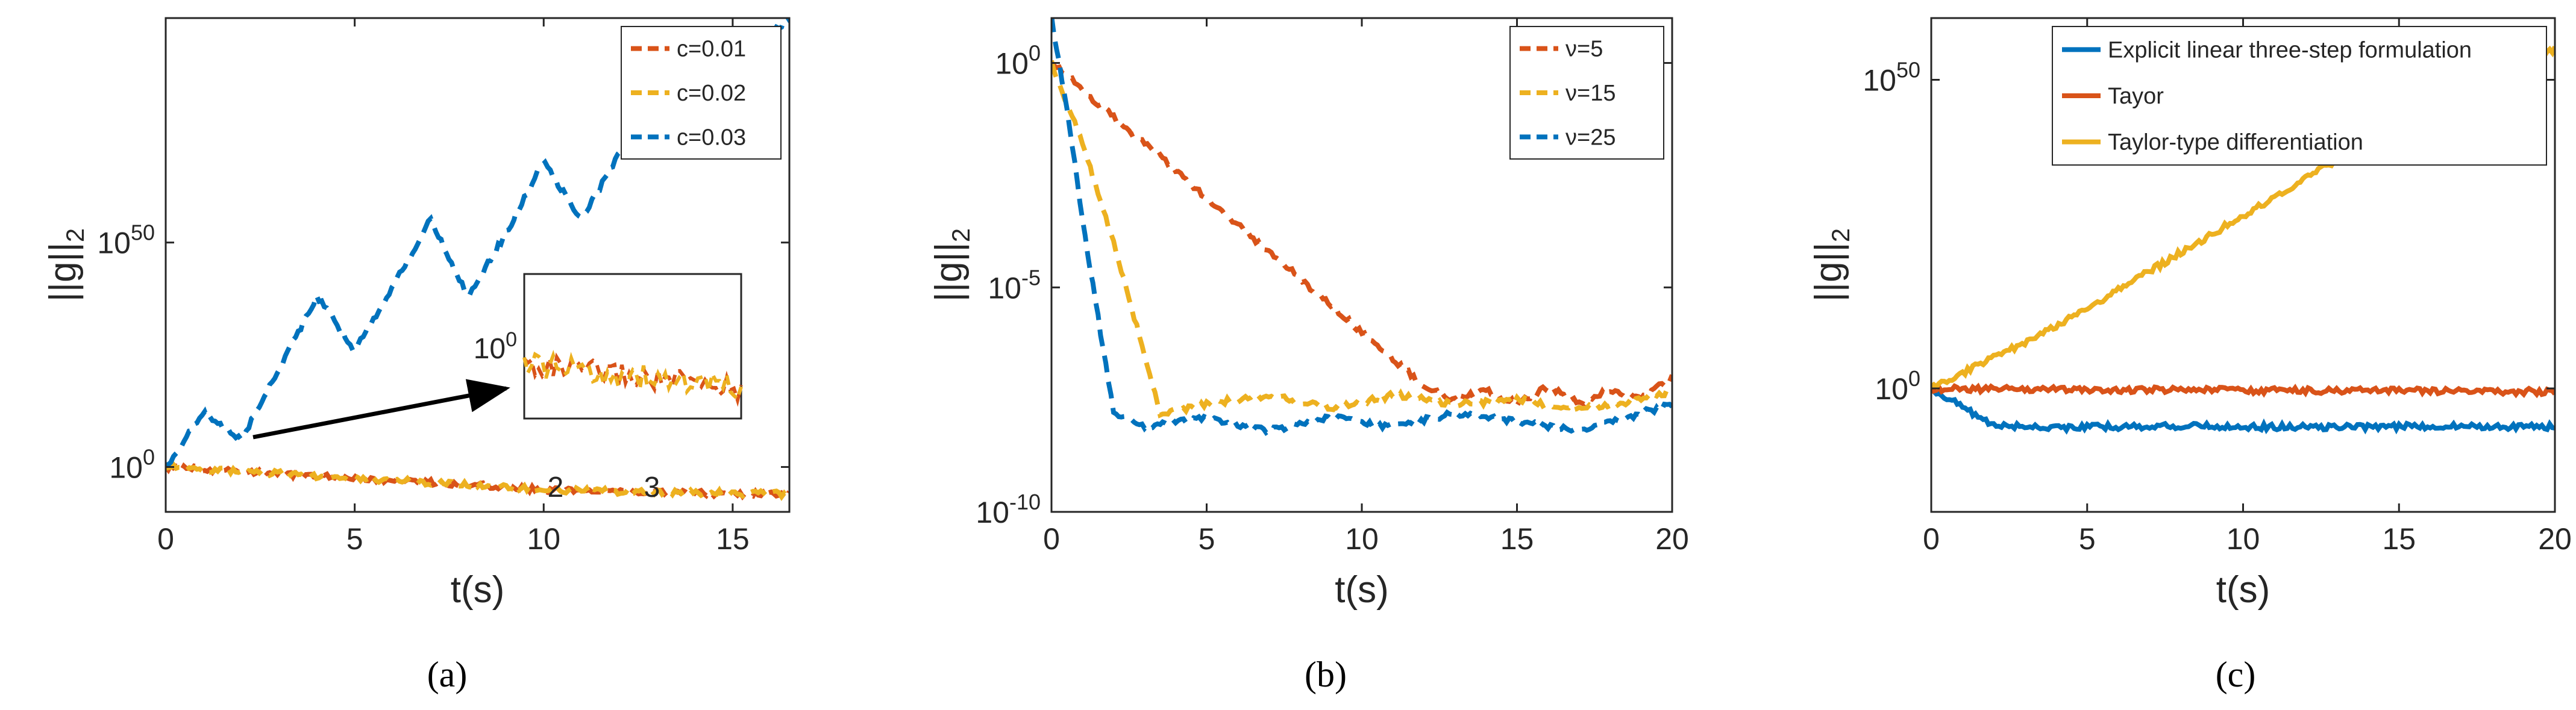  Describe the element at coordinates (1517, 539) in the screenshot. I see `xtick-label-b-3: 15` at that location.